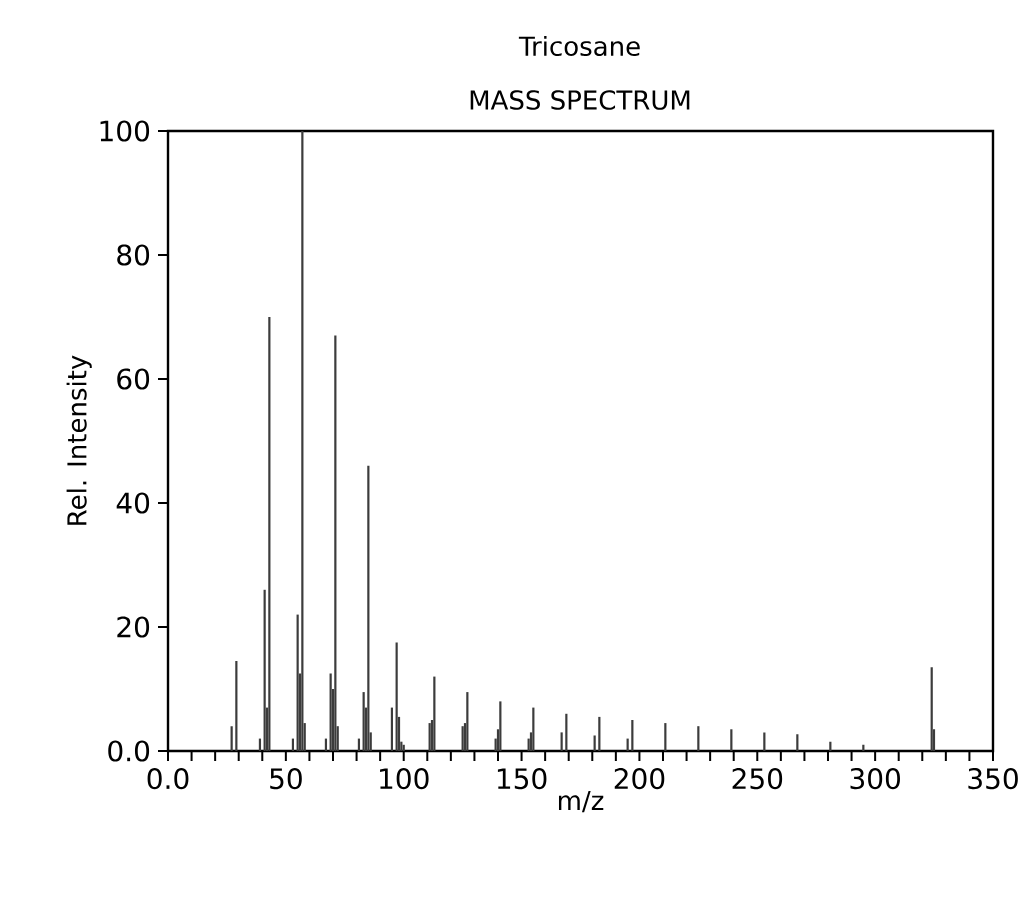 The height and width of the screenshot is (900, 1024). I want to click on x-tick-label: 200, so click(639, 779).